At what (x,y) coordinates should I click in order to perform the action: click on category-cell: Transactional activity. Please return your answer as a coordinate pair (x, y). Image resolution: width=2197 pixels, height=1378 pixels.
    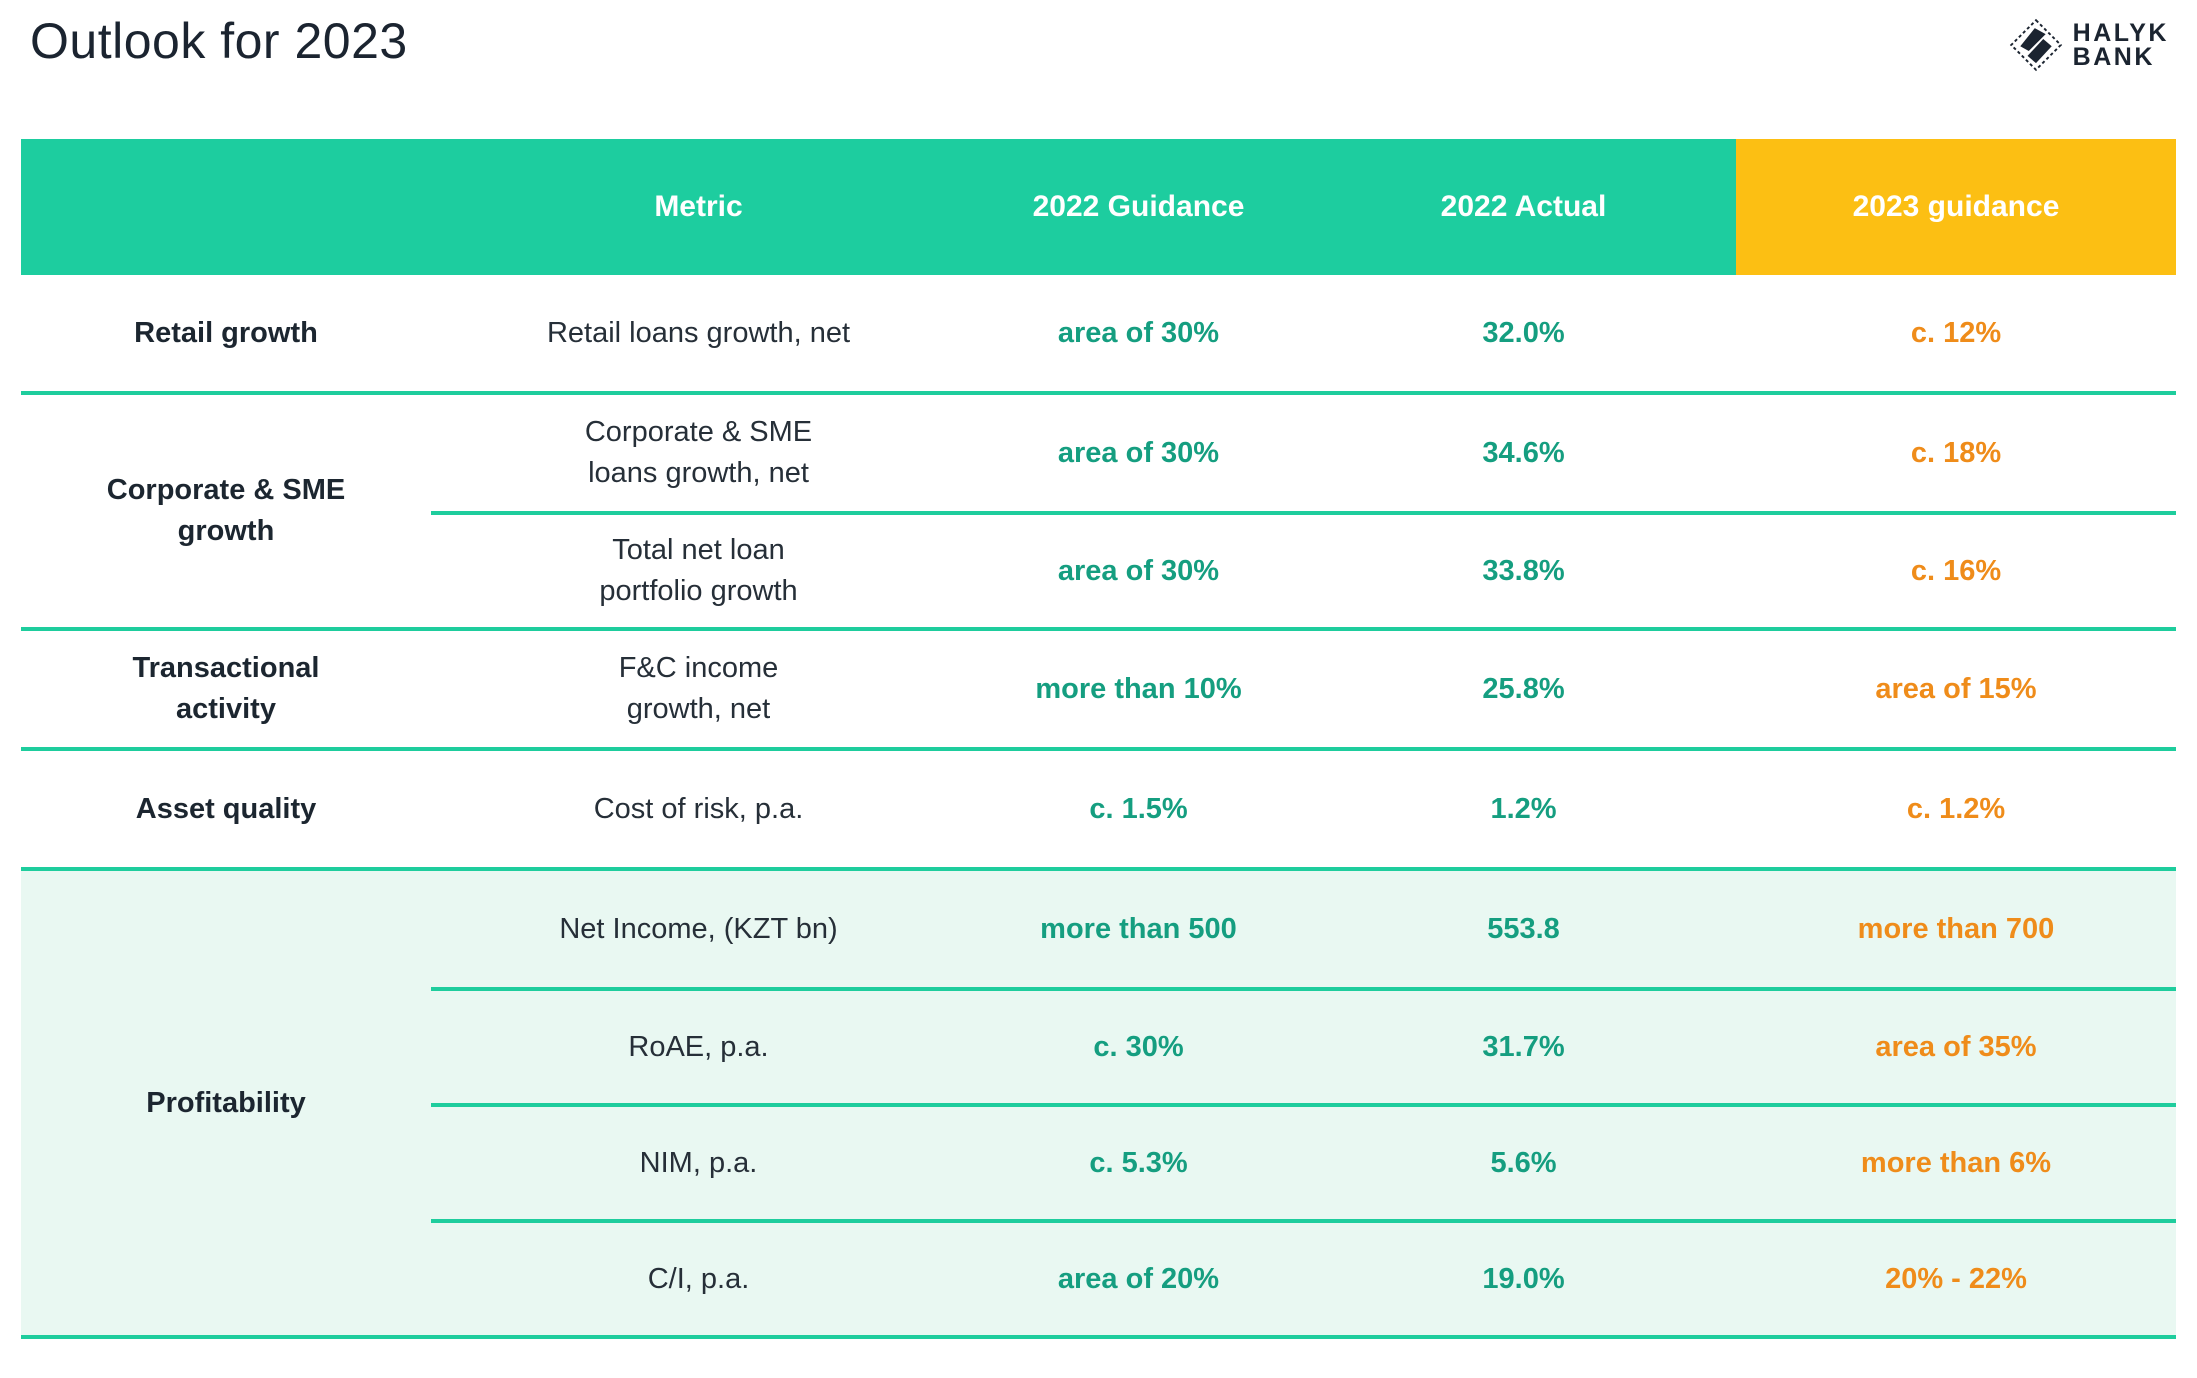
    Looking at the image, I should click on (226, 688).